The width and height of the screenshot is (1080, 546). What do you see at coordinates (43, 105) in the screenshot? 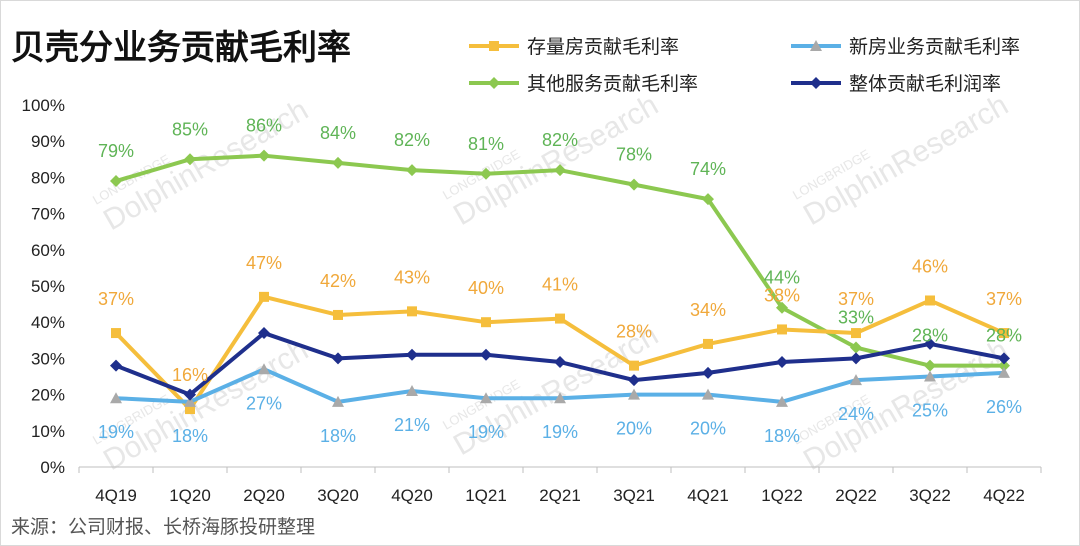
I see `y-tick-label: 100%` at bounding box center [43, 105].